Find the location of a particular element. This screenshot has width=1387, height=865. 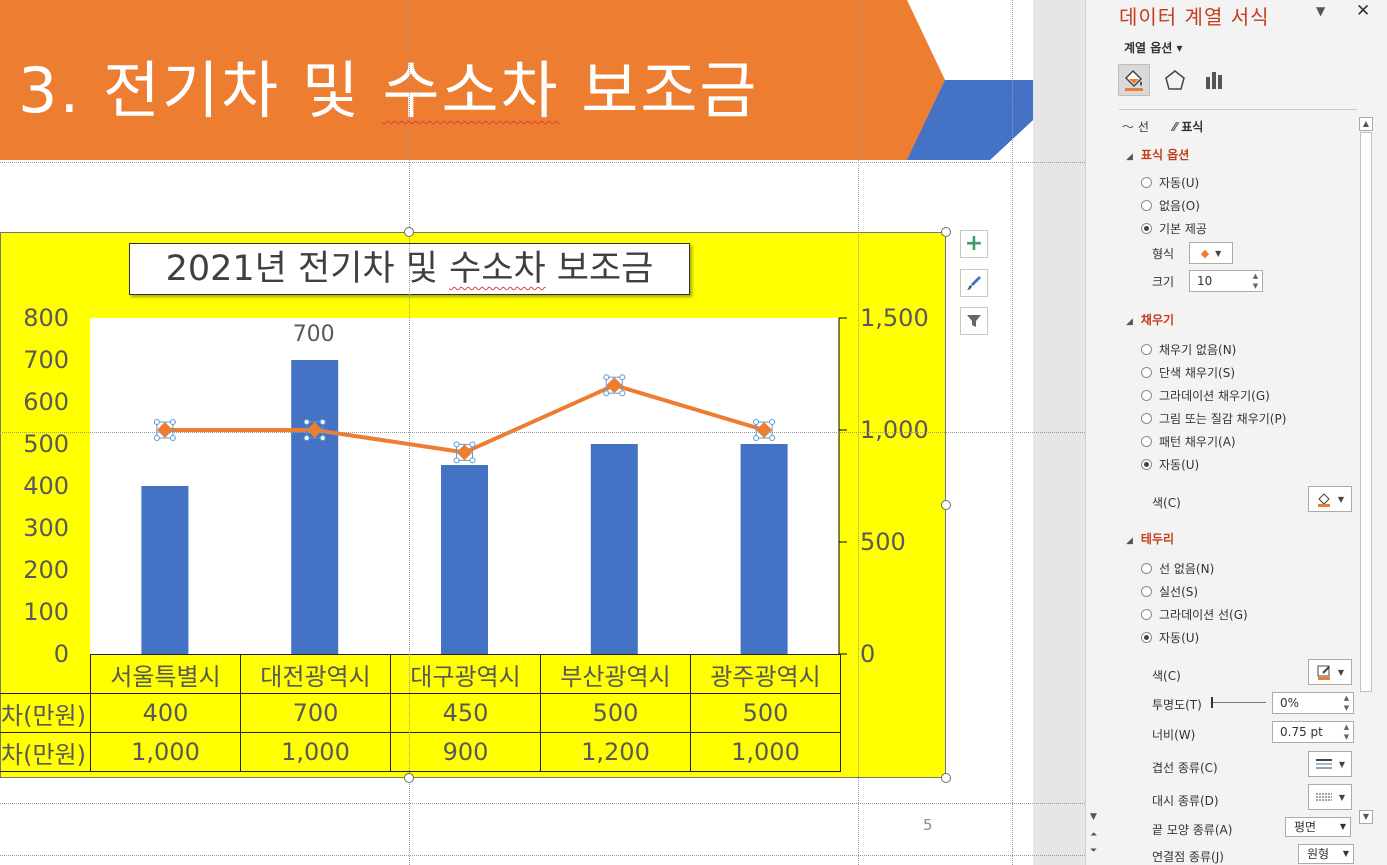

fill-radio-3: 그라데이션 채우기(G) is located at coordinates (1205, 395).